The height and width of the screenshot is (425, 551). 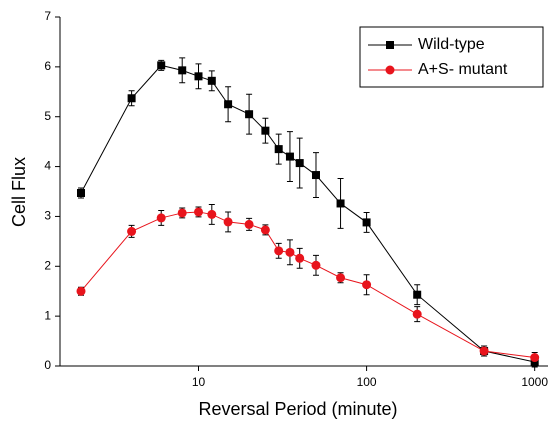 I want to click on y-tick-label: 6, so click(x=47, y=66).